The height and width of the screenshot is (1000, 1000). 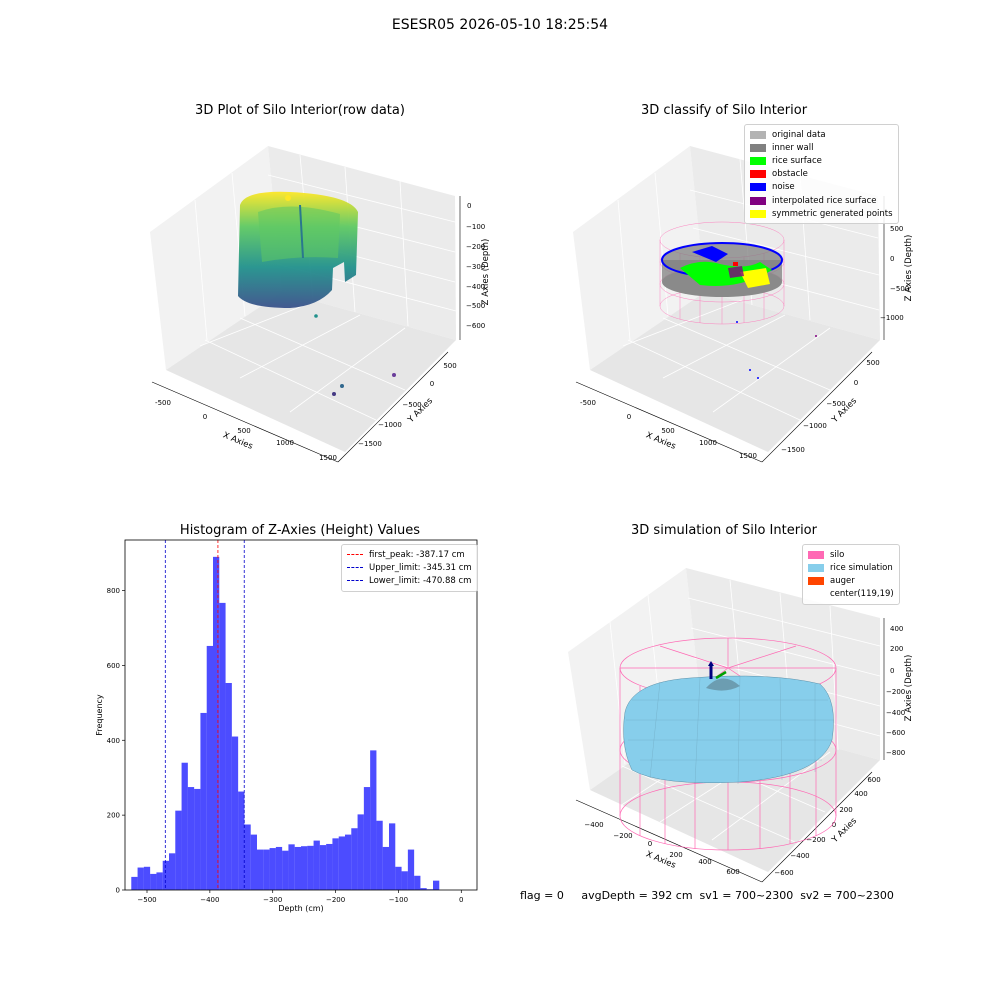 What do you see at coordinates (588, 403) in the screenshot?
I see `classify-x-tick: -500` at bounding box center [588, 403].